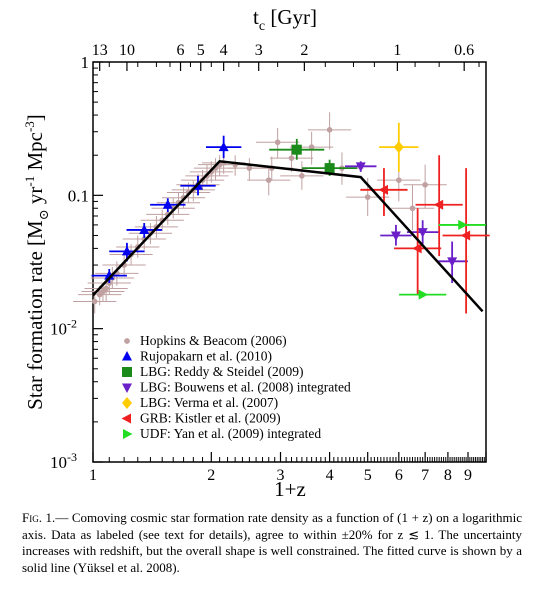 This screenshot has width=536, height=612. I want to click on top-tick-label: 2, so click(304, 50).